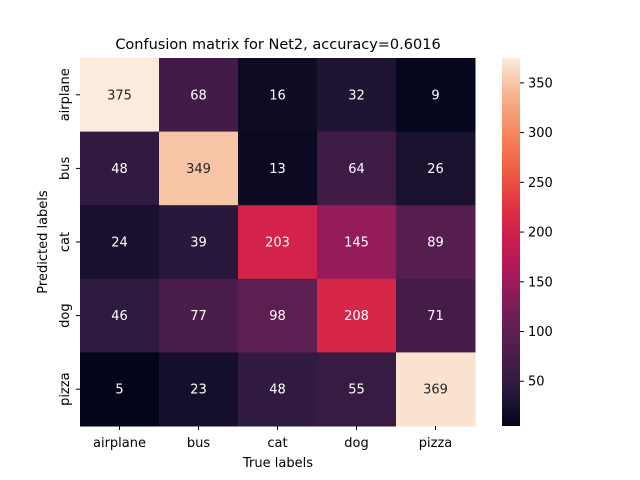 The image size is (640, 480). What do you see at coordinates (198, 443) in the screenshot?
I see `x-tick-label: bus` at bounding box center [198, 443].